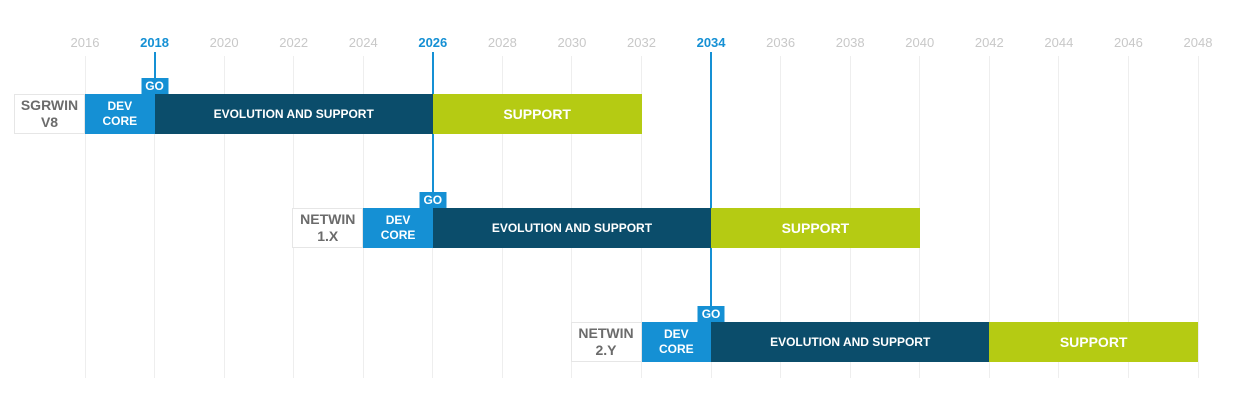  What do you see at coordinates (155, 42) in the screenshot?
I see `x-tick-label: 2018` at bounding box center [155, 42].